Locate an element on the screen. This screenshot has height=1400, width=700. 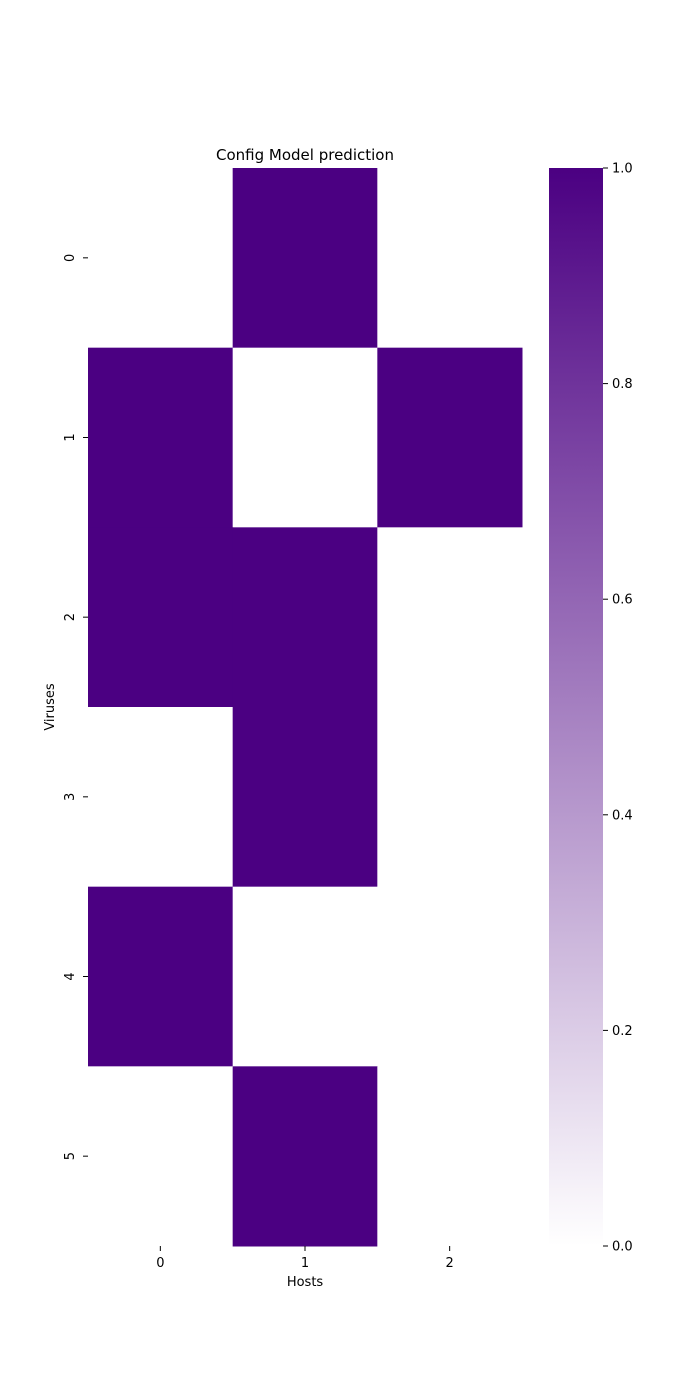
colorbar-tick-label: 0.6 is located at coordinates (622, 600).